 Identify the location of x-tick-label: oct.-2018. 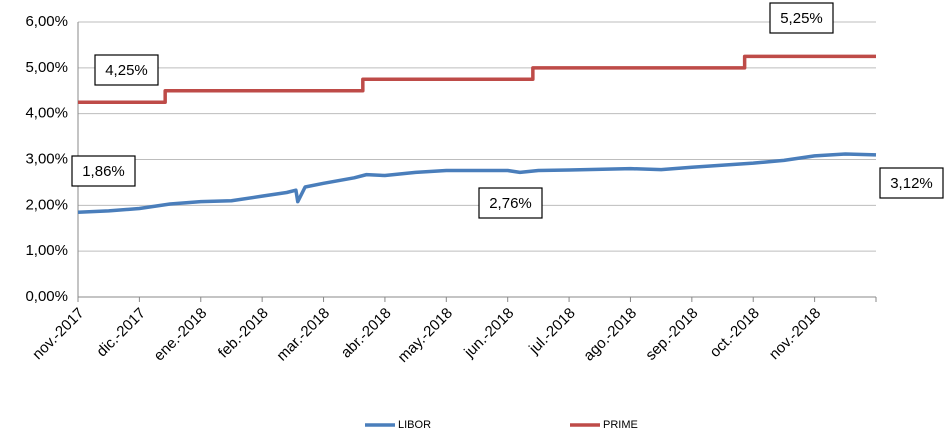
(735, 333).